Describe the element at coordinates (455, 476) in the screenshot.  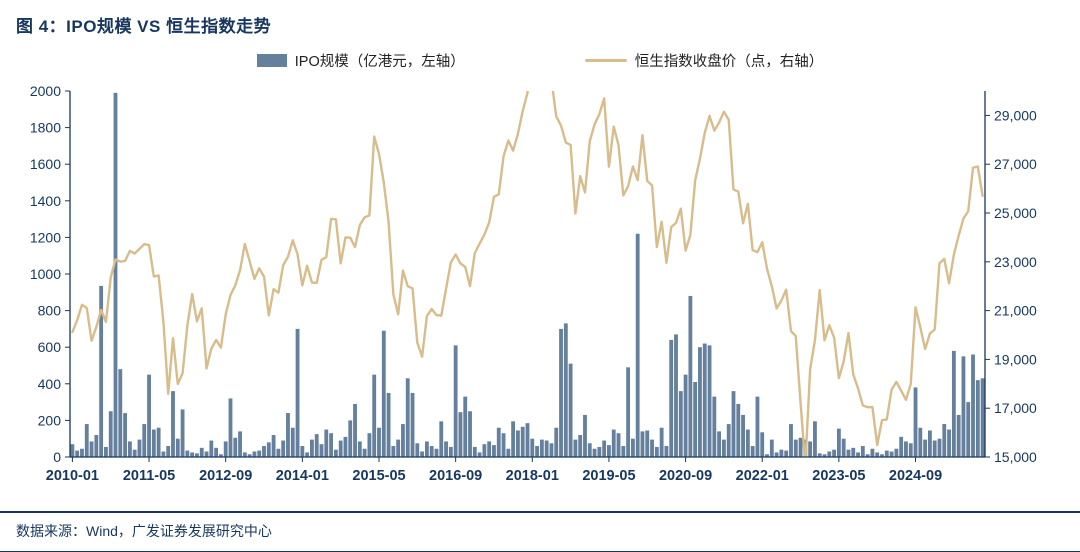
I see `svg-text: 2016-09` at that location.